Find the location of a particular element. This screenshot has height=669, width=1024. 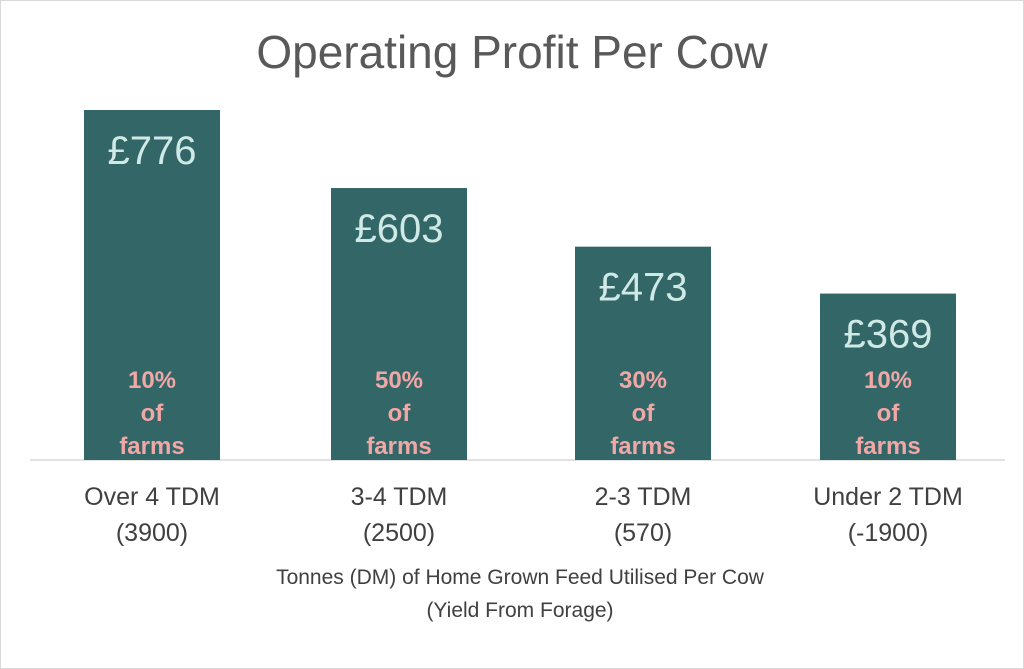

x-tick-label: 3-4 TDM is located at coordinates (399, 497).